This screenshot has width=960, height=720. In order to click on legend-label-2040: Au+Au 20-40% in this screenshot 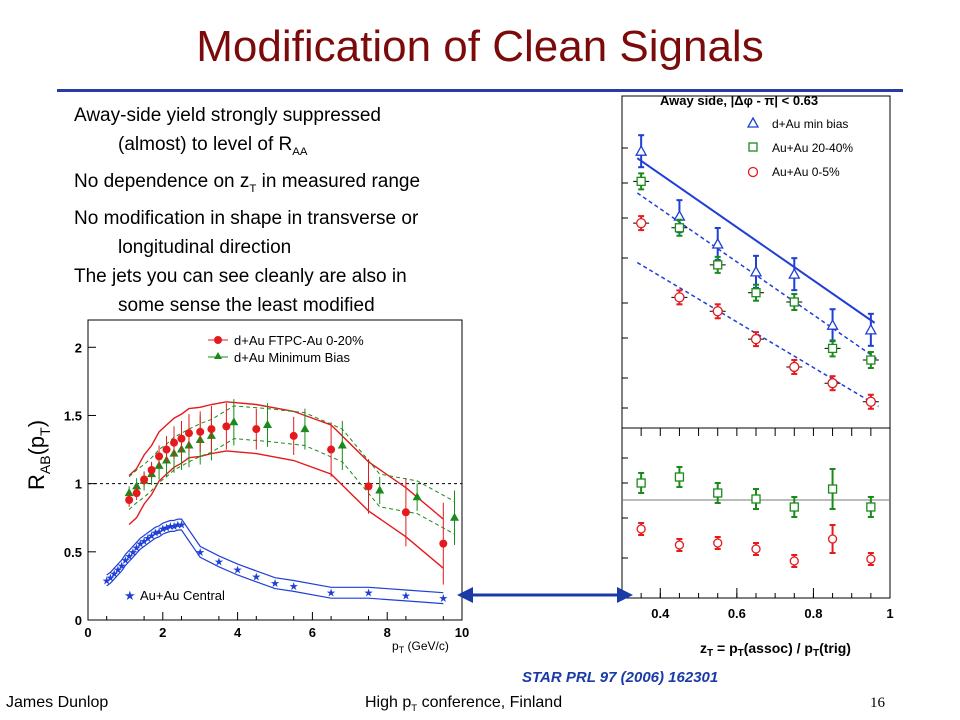, I will do `click(812, 148)`.